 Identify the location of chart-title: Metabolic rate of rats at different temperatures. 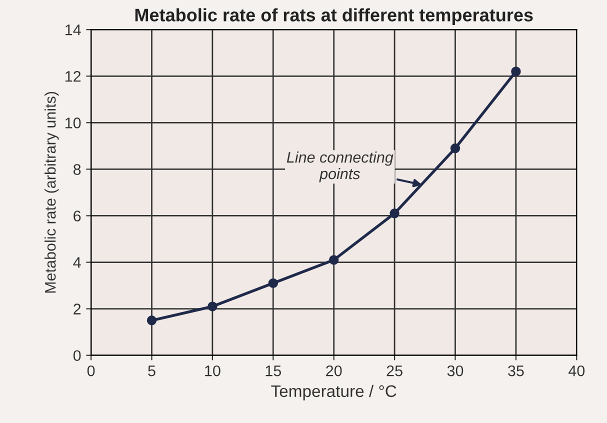
(334, 17).